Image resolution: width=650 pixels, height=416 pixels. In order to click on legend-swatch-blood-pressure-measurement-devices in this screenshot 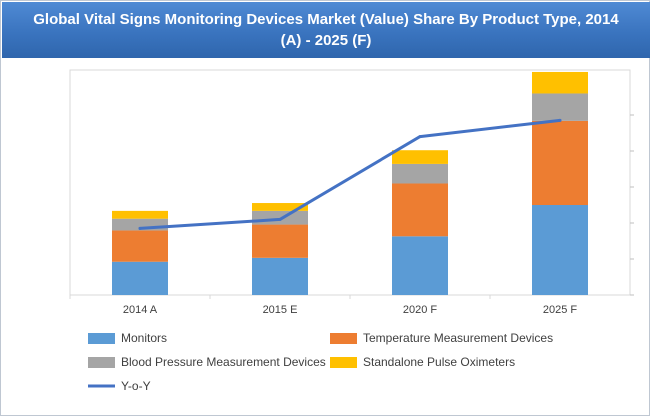, I will do `click(101, 362)`.